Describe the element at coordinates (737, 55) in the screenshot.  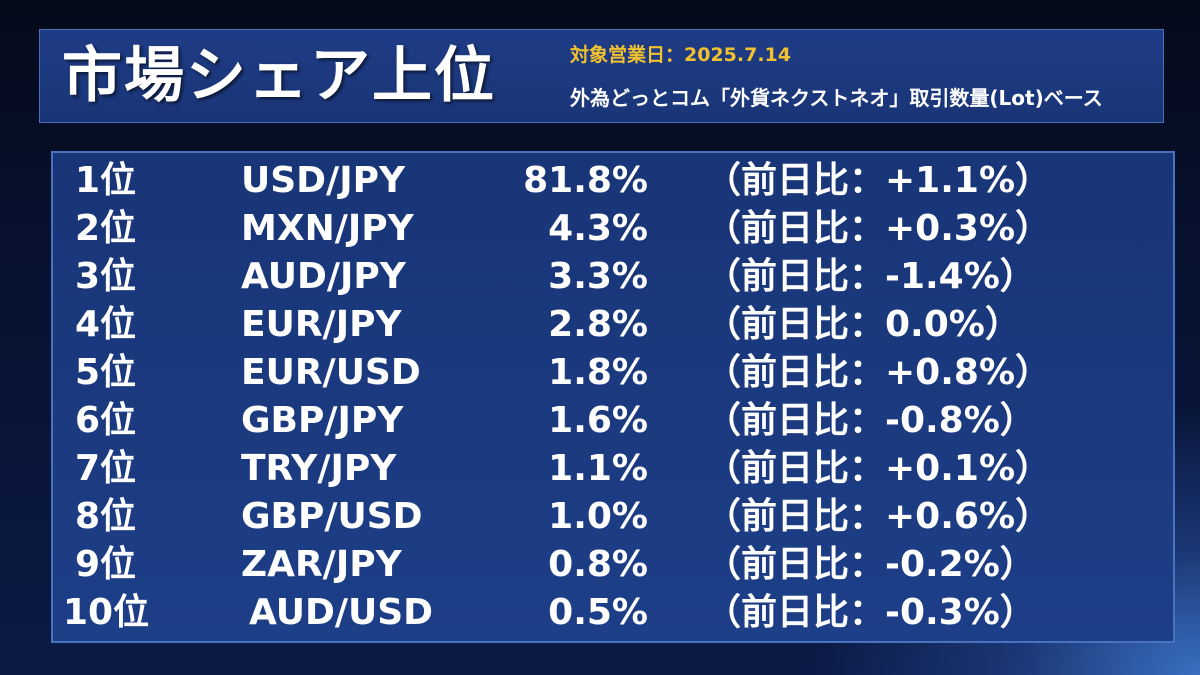
I see `business-date-value: 2025.7.14` at that location.